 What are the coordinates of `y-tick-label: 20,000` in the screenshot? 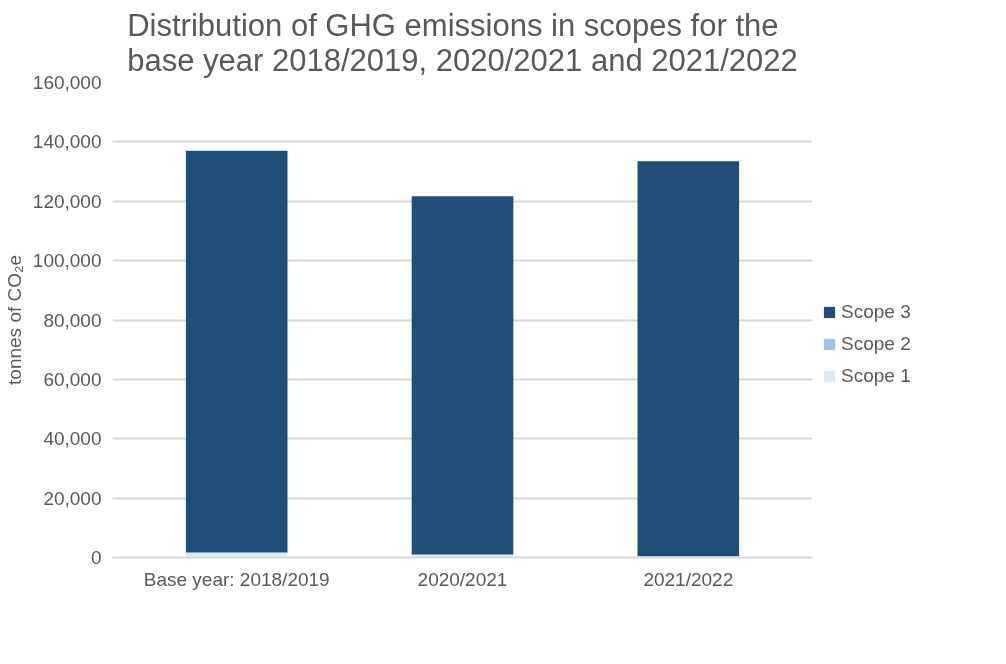 It's located at (72, 498).